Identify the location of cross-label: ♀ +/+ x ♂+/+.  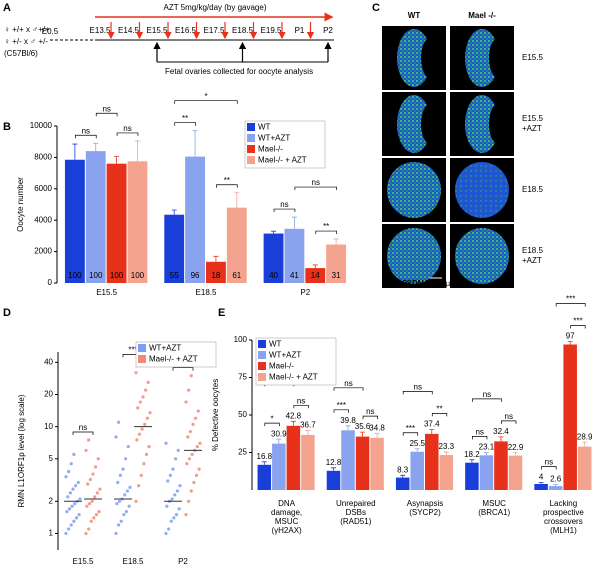
(27, 29).